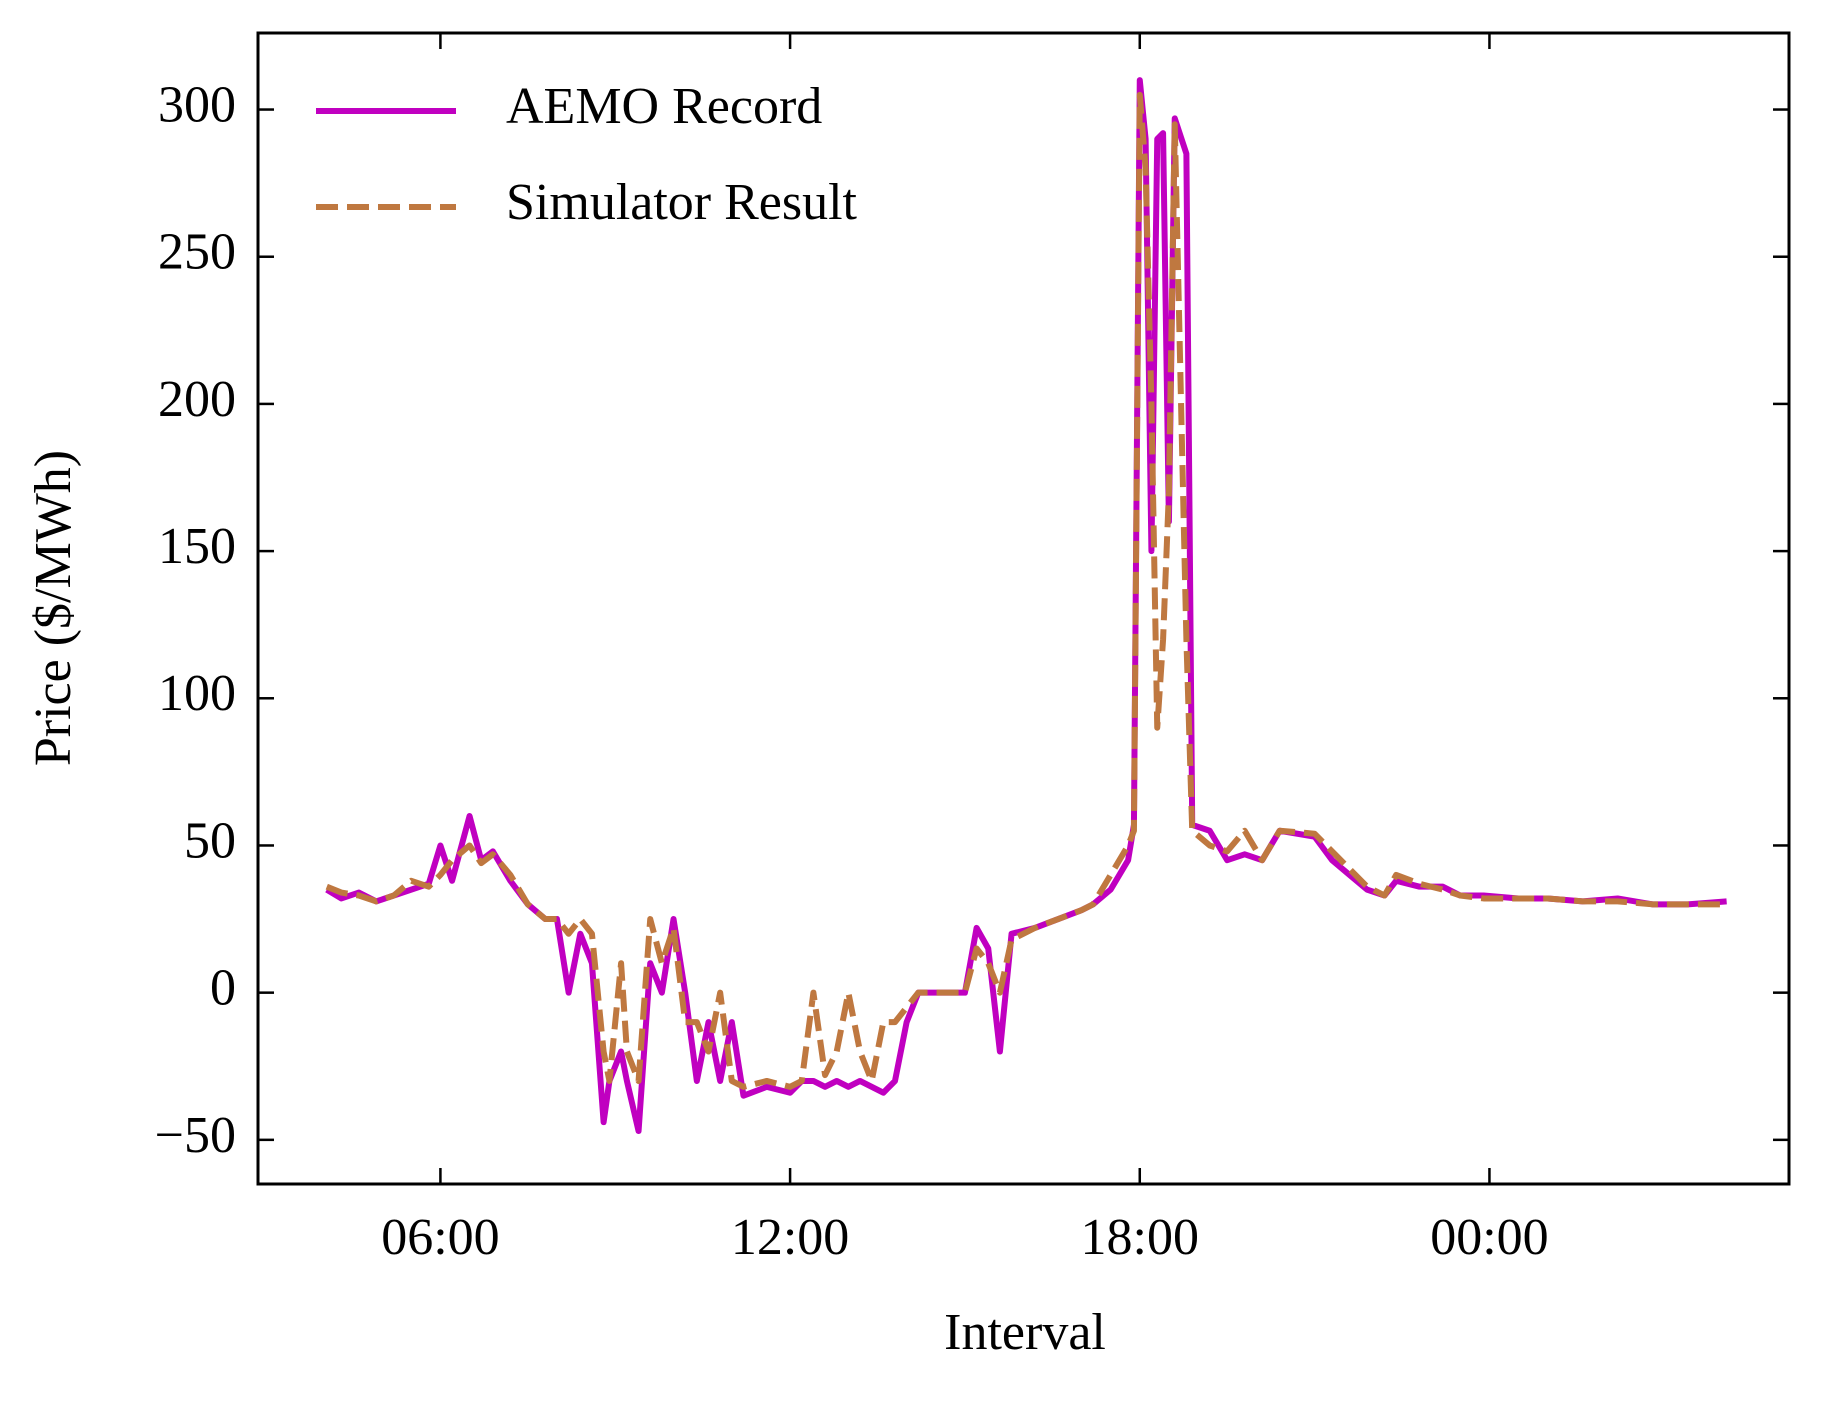 Image resolution: width=1822 pixels, height=1405 pixels. What do you see at coordinates (197, 546) in the screenshot?
I see `y-tick-label: 150` at bounding box center [197, 546].